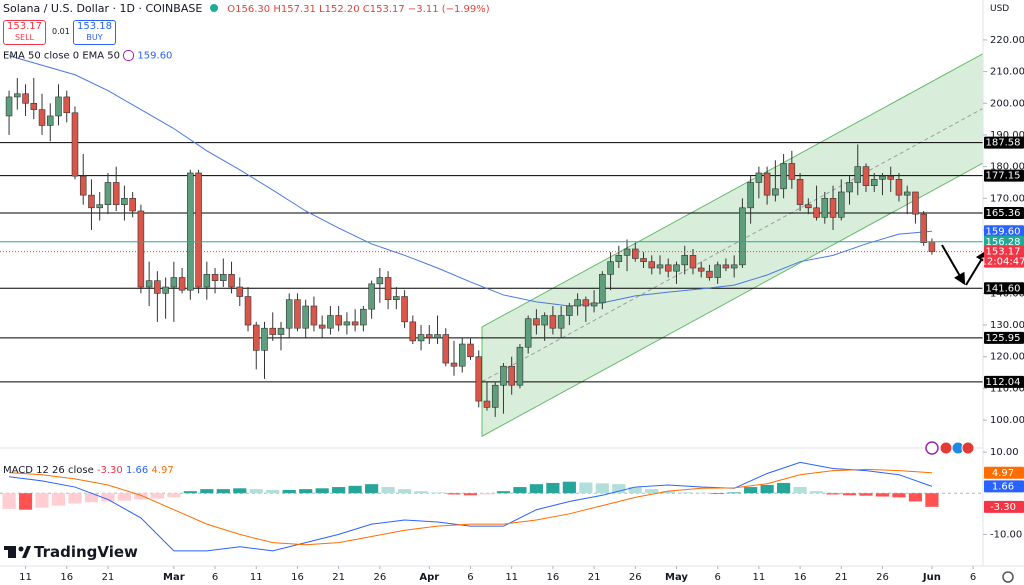 This screenshot has height=585, width=1024. Describe the element at coordinates (174, 577) in the screenshot. I see `x-tick-label: Mar` at that location.